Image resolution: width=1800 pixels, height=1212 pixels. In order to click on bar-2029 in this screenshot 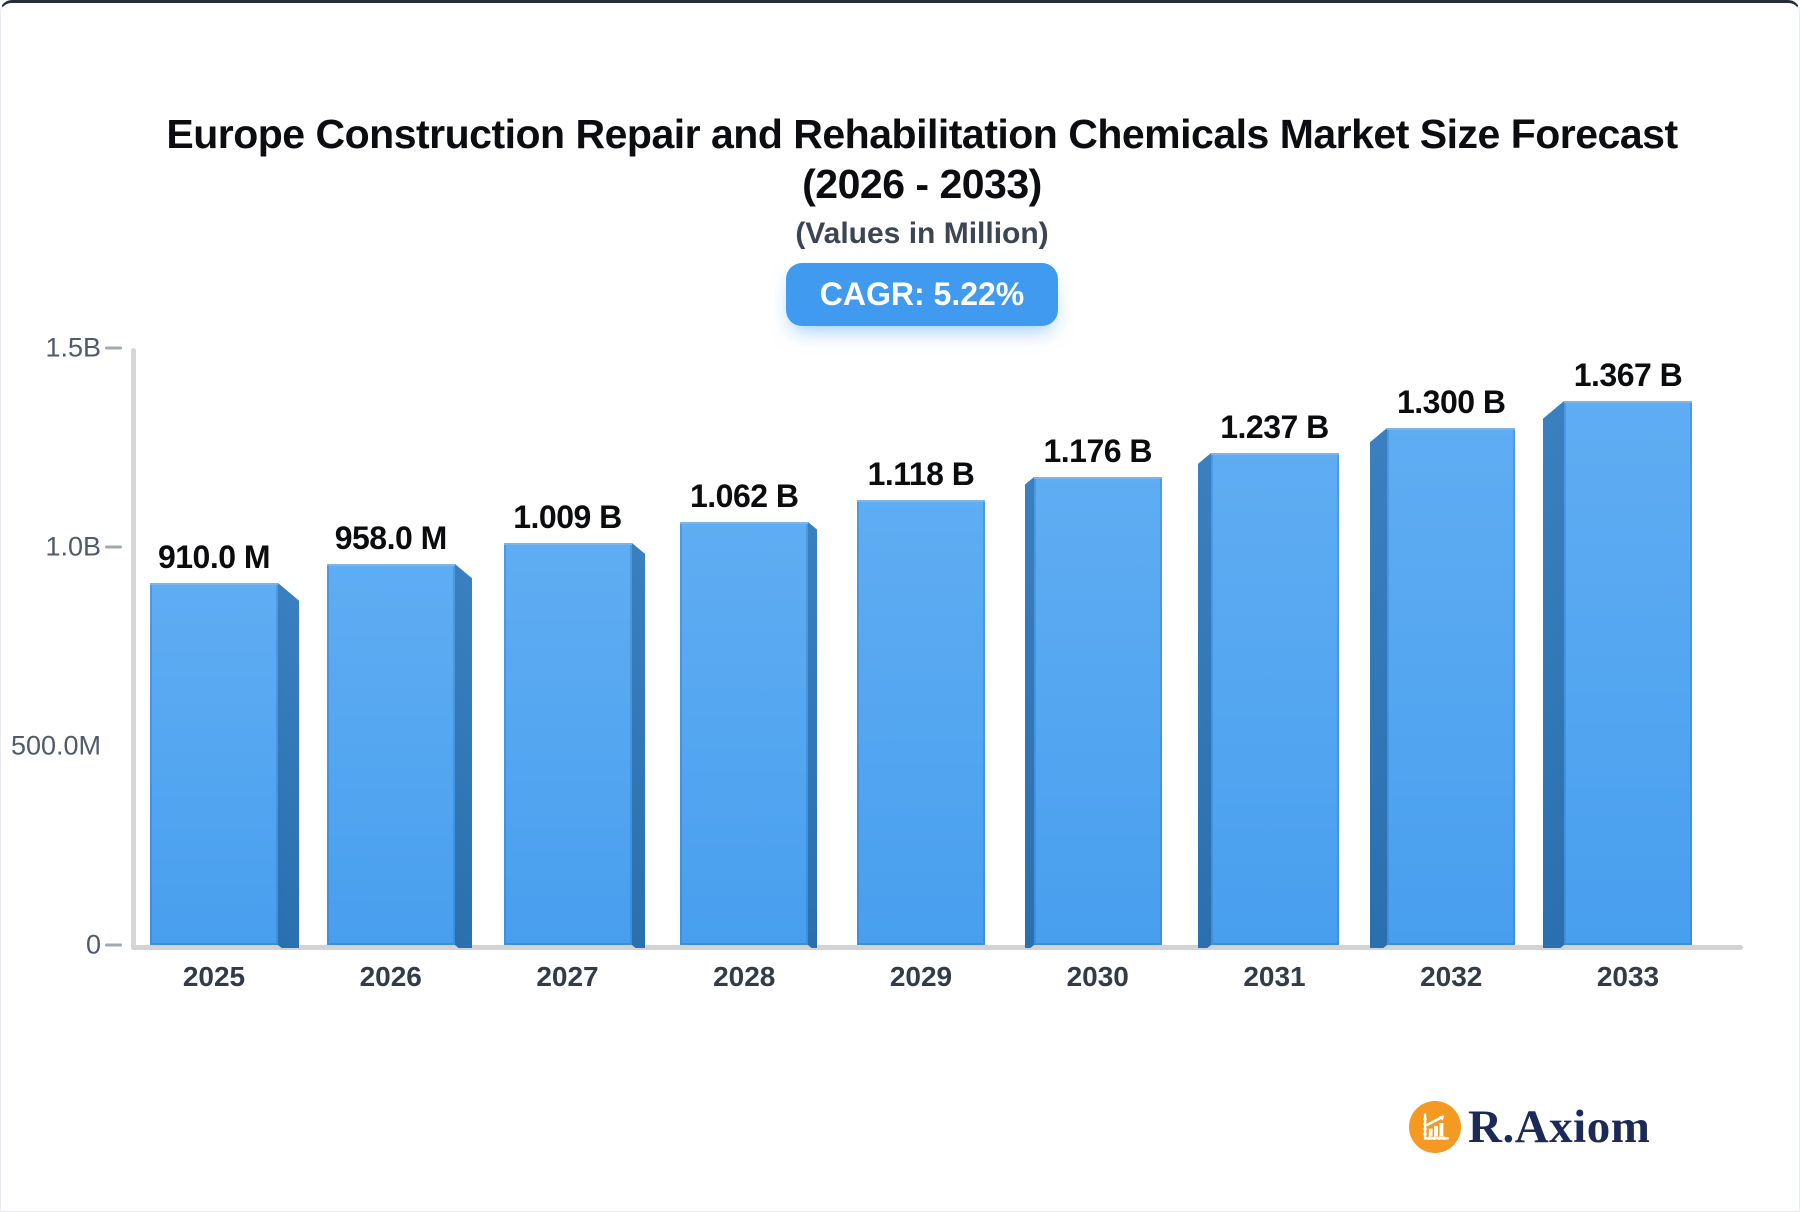, I will do `click(921, 722)`.